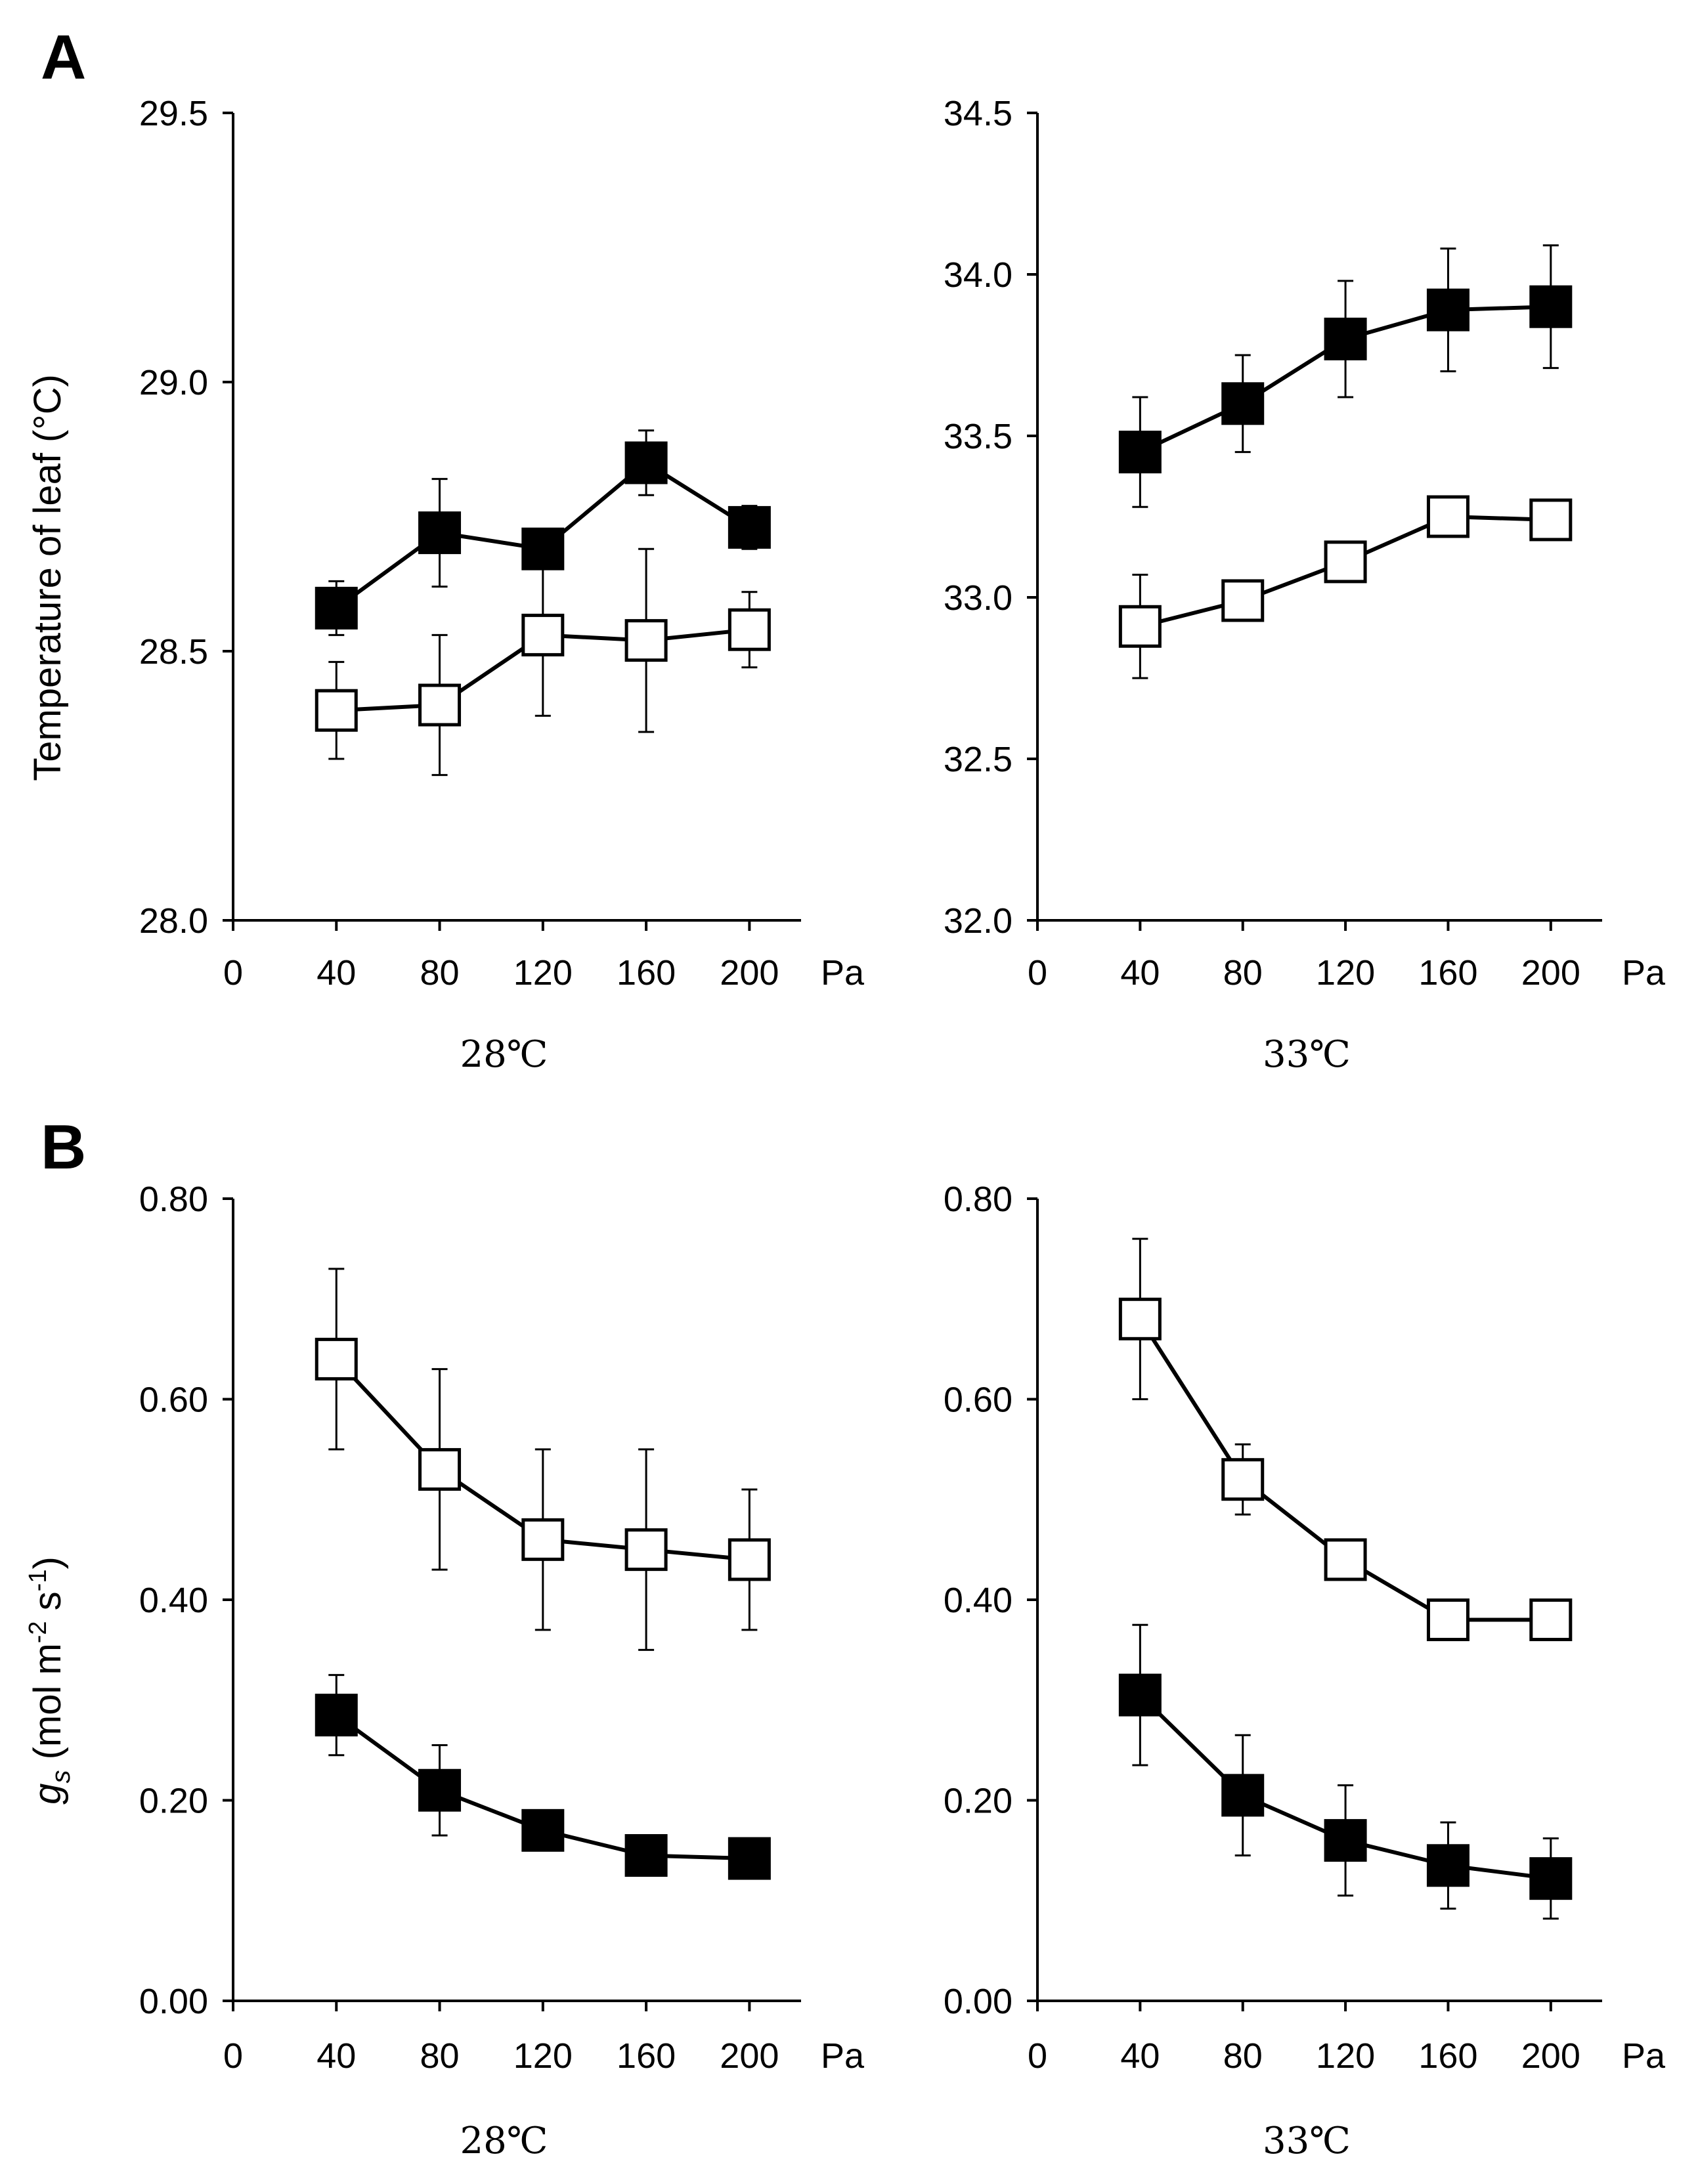  Describe the element at coordinates (978, 275) in the screenshot. I see `y-tick-label: 34.0` at that location.